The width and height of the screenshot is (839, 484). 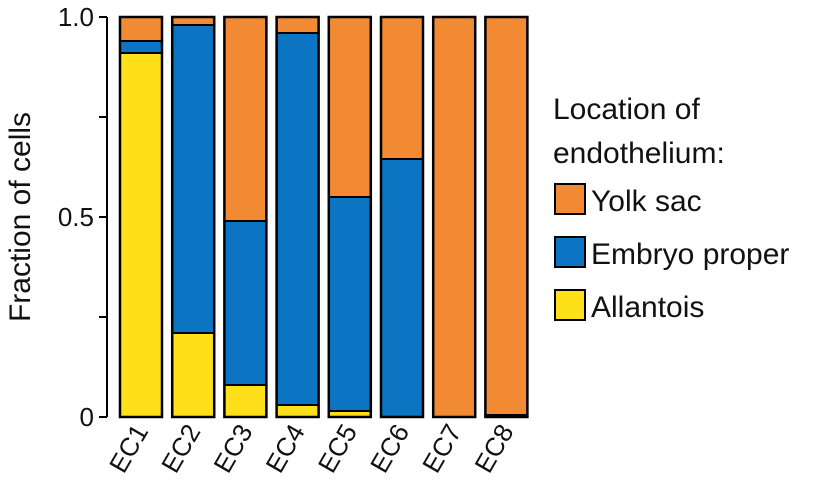 I want to click on bar-segment-allantois-ec4, so click(x=297, y=411).